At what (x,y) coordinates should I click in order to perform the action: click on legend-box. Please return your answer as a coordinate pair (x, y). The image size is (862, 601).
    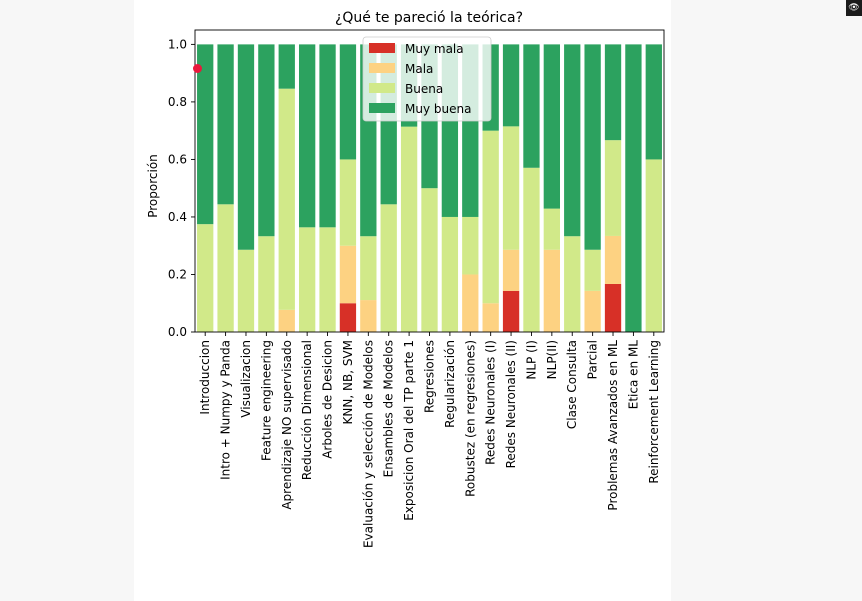
    Looking at the image, I should click on (427, 79).